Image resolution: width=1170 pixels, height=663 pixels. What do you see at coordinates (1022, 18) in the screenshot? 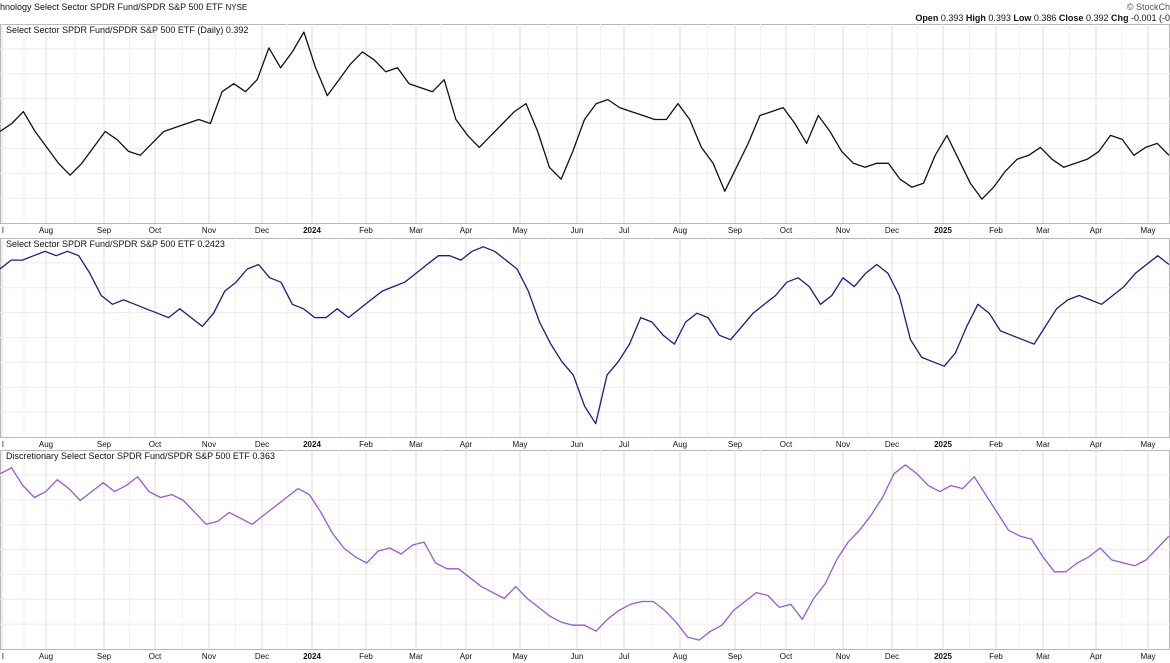
I see `ohlc-key-2: Low` at bounding box center [1022, 18].